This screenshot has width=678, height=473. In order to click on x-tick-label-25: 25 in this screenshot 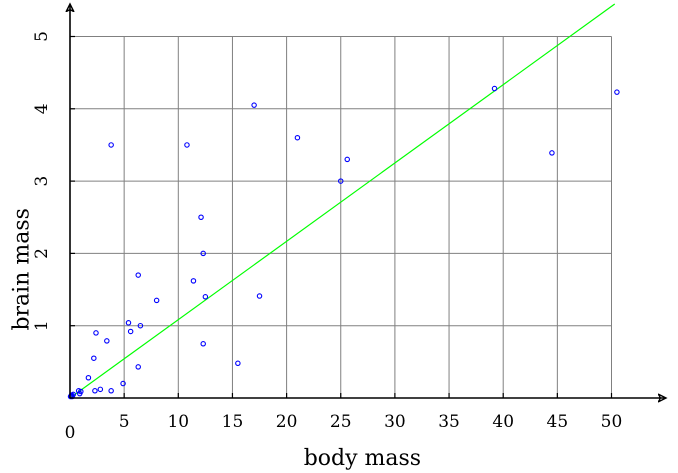, I will do `click(341, 422)`.